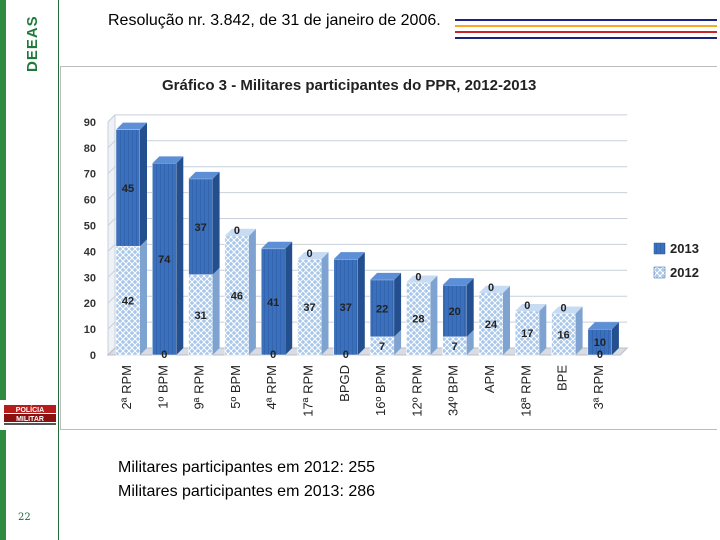  I want to click on footer-line-2012: Militares participantes em 2012: 255, so click(247, 467).